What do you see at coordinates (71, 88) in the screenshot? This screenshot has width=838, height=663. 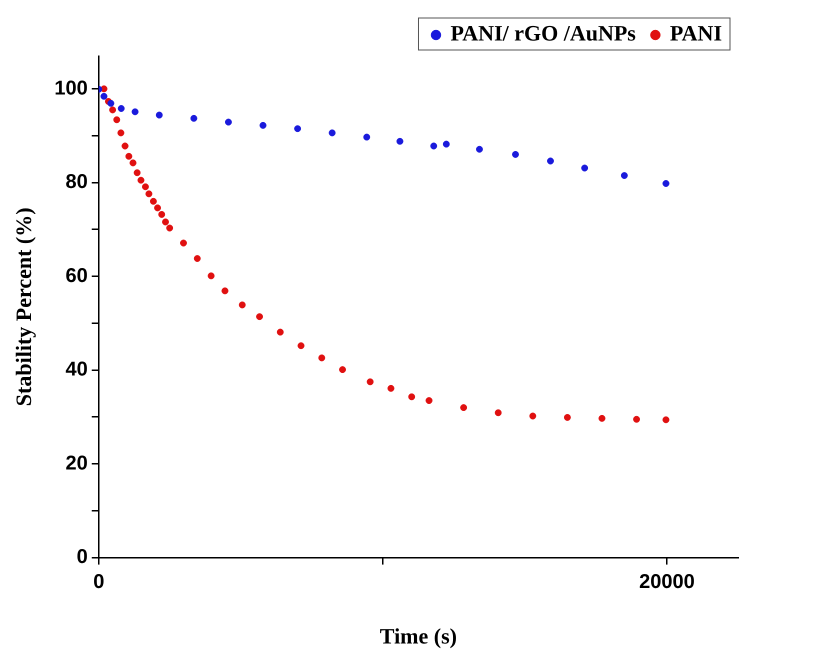 I see `y-tick-label: 100` at bounding box center [71, 88].